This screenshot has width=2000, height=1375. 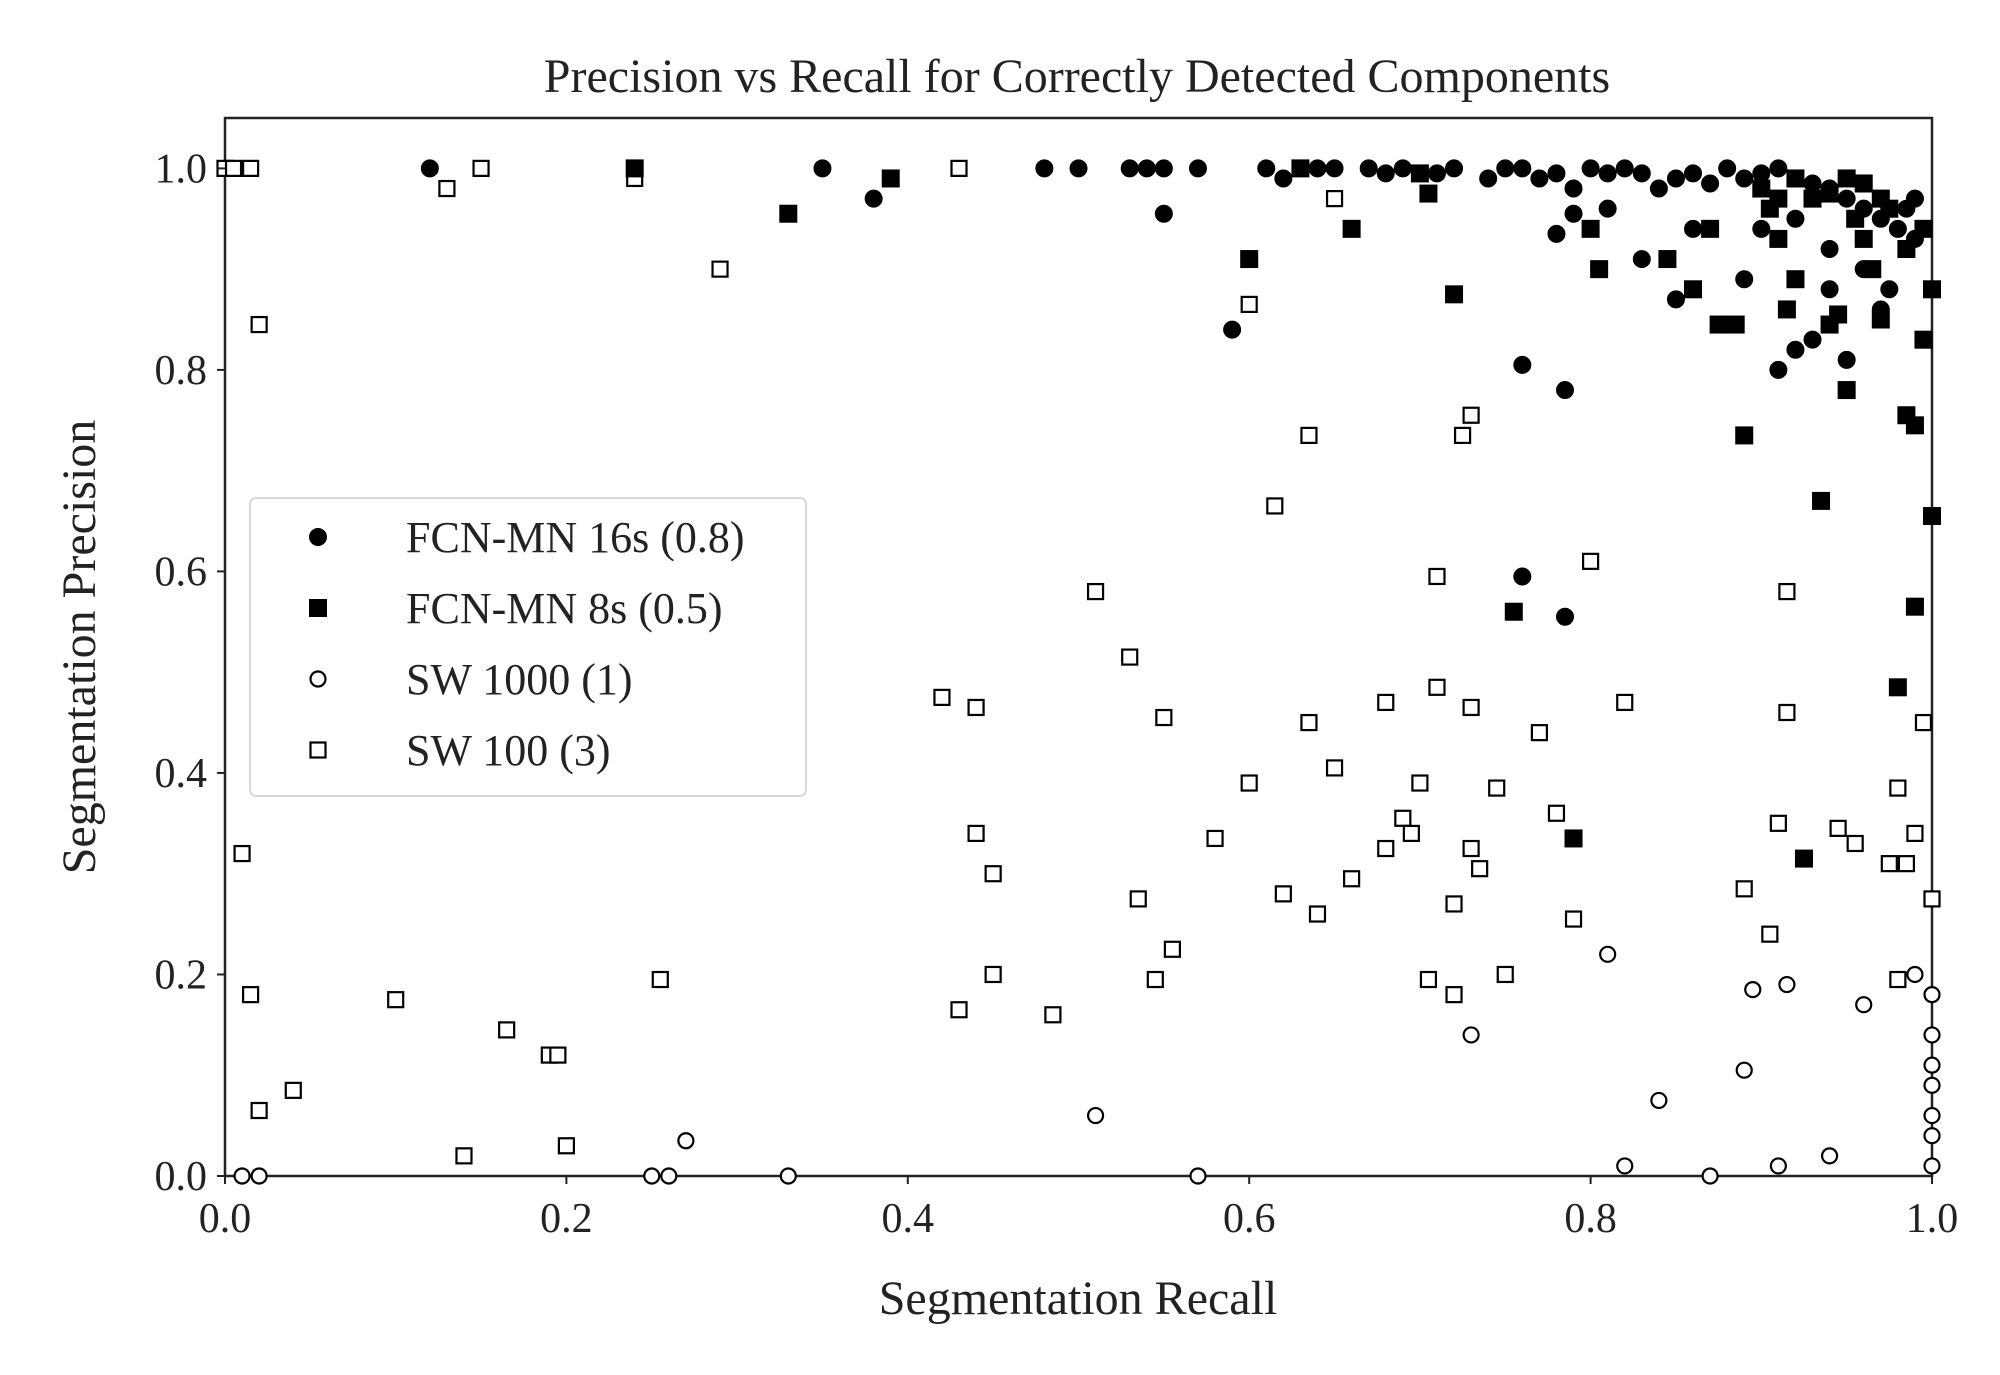 I want to click on y-tick-label: 0.2, so click(x=181, y=975).